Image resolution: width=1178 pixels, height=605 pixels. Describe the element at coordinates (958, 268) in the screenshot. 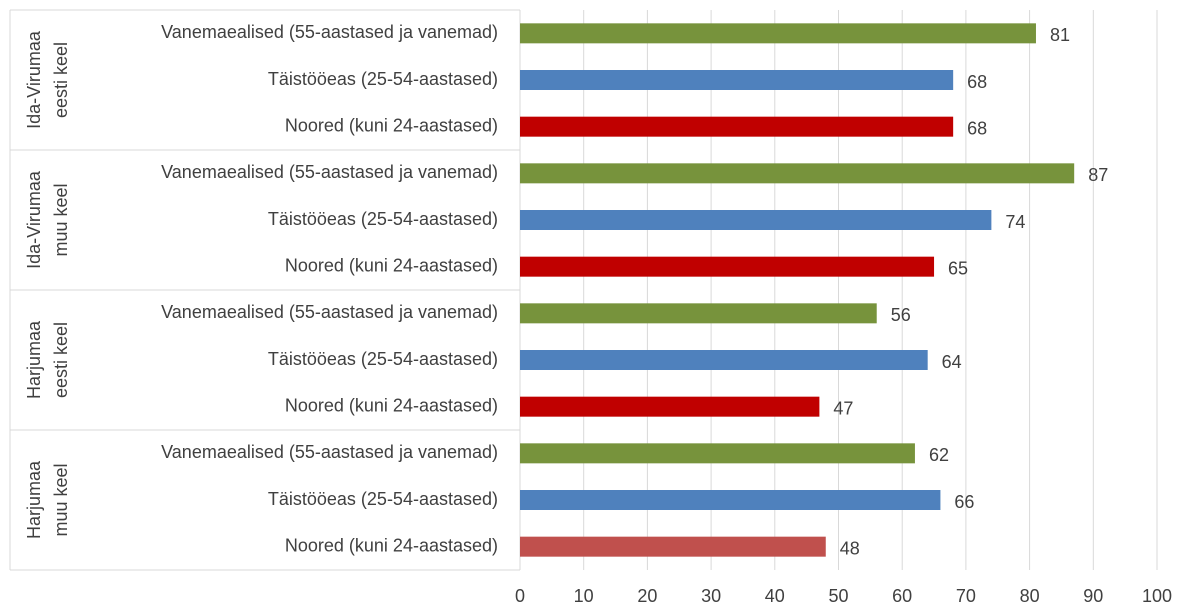

I see `data-label: 65` at that location.